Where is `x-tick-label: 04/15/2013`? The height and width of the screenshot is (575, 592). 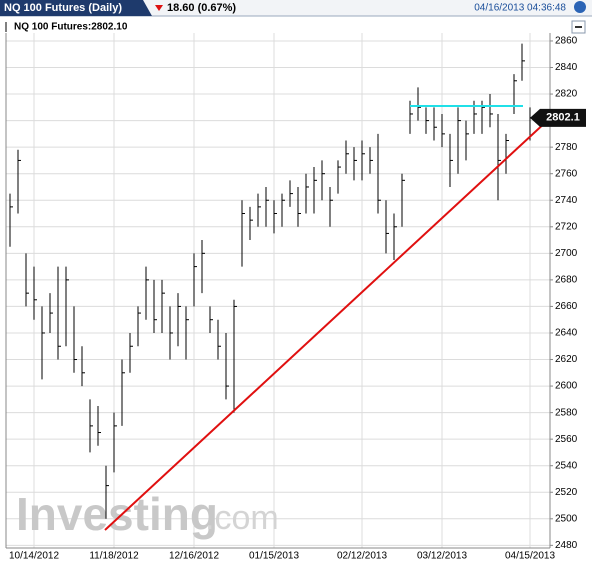 x-tick-label: 04/15/2013 is located at coordinates (530, 556).